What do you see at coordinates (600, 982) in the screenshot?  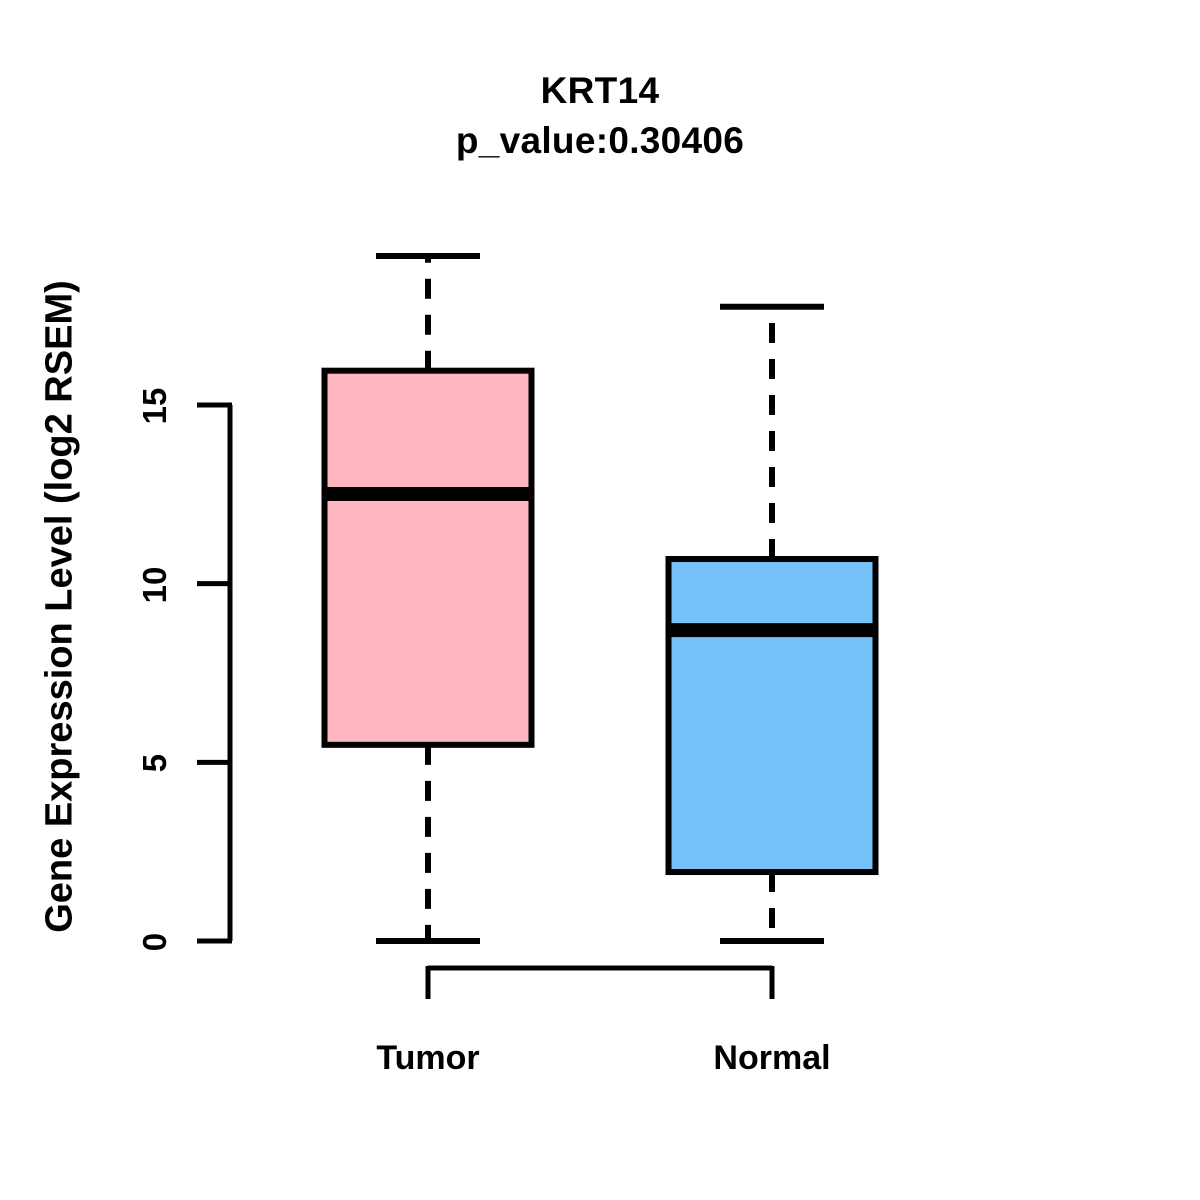 I see `x-axis` at bounding box center [600, 982].